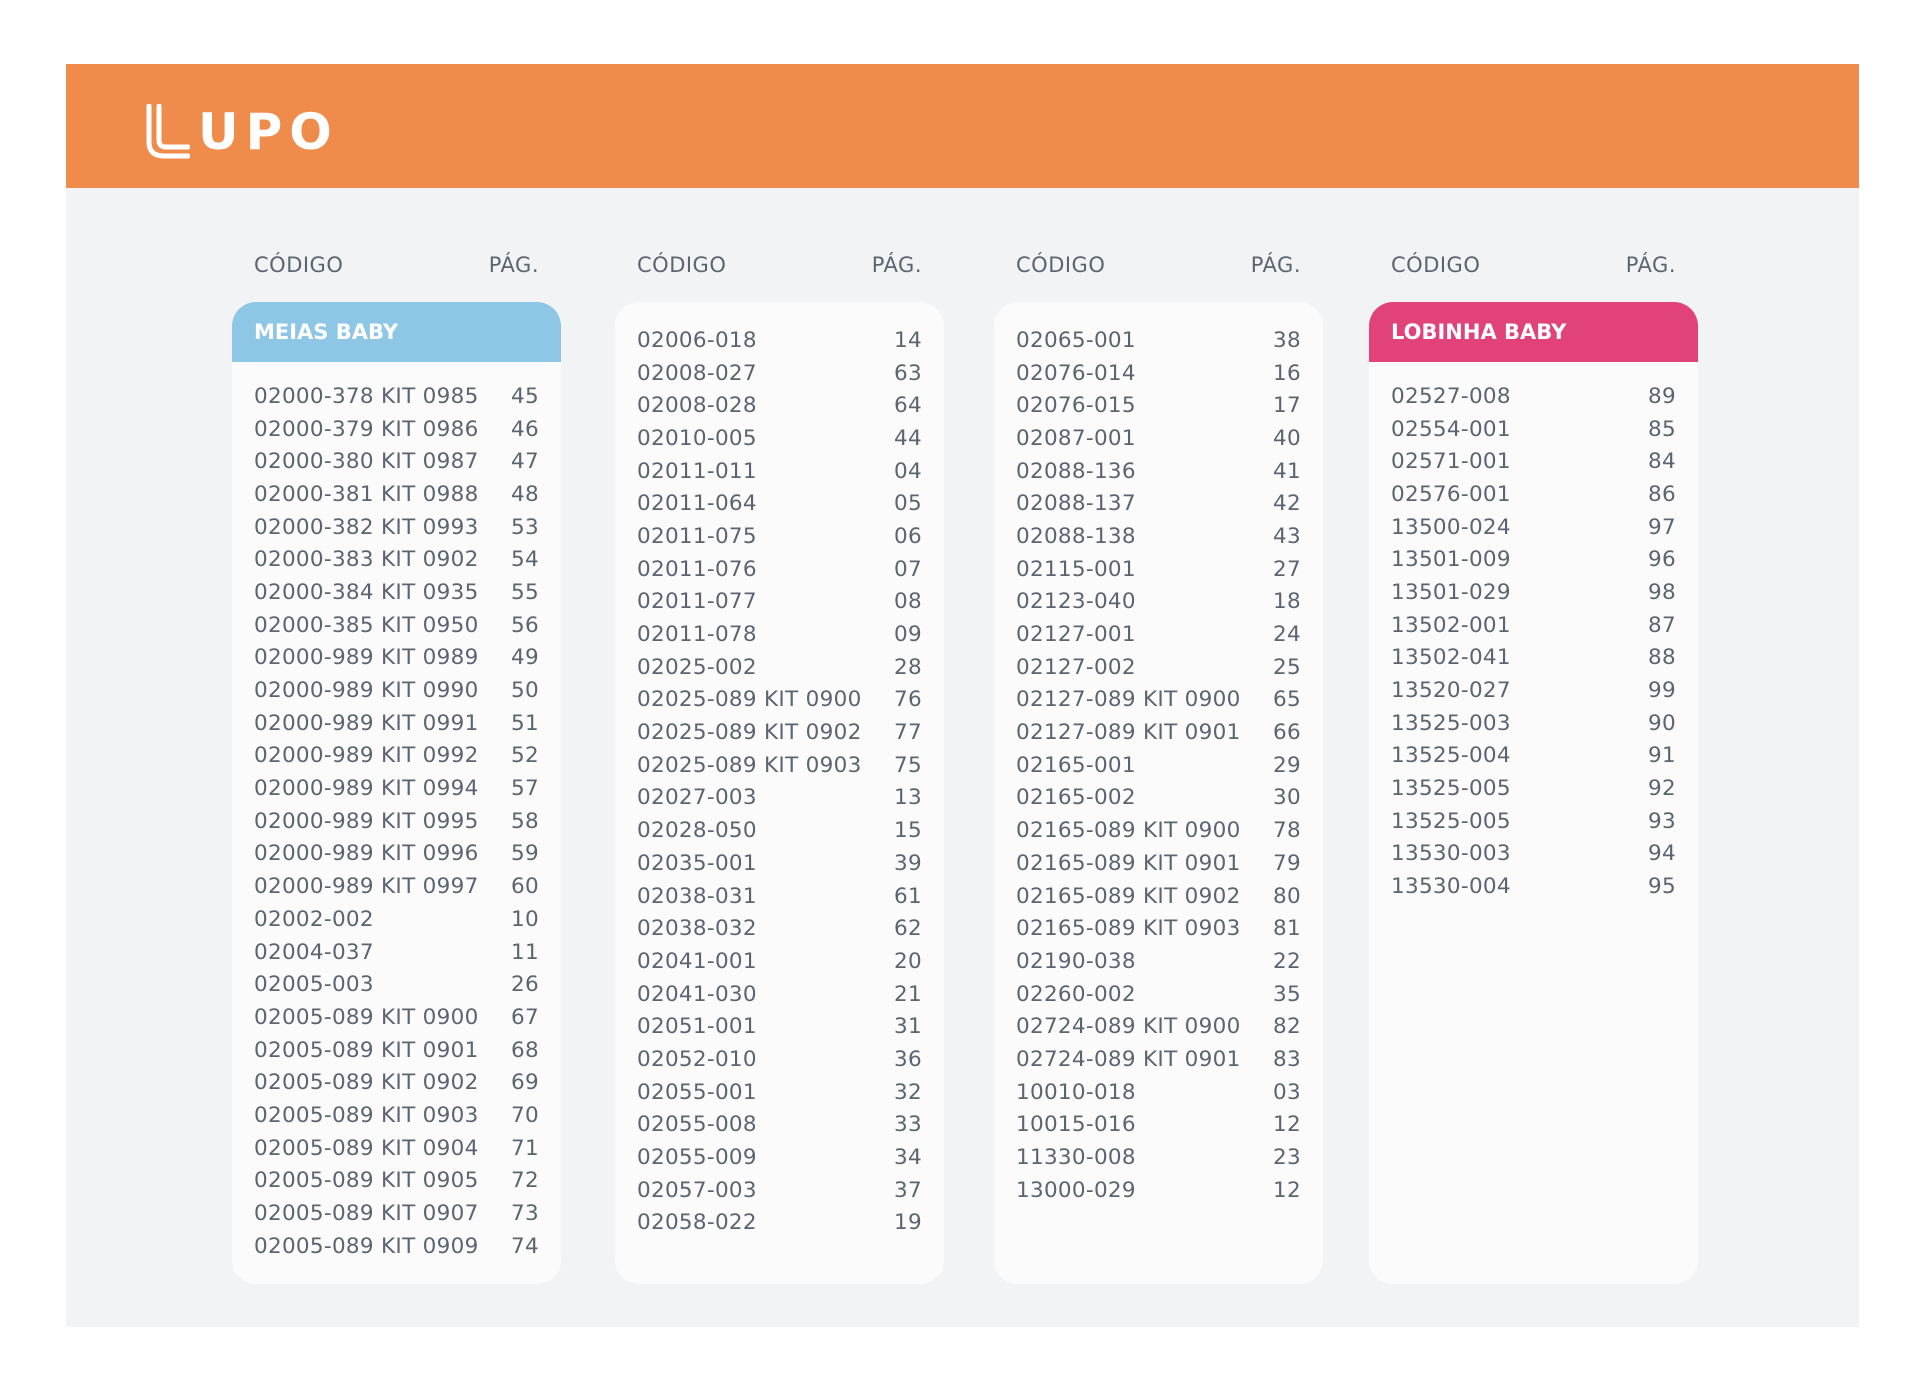 The image size is (1920, 1382). What do you see at coordinates (1076, 635) in the screenshot?
I see `product-code: 02127-001` at bounding box center [1076, 635].